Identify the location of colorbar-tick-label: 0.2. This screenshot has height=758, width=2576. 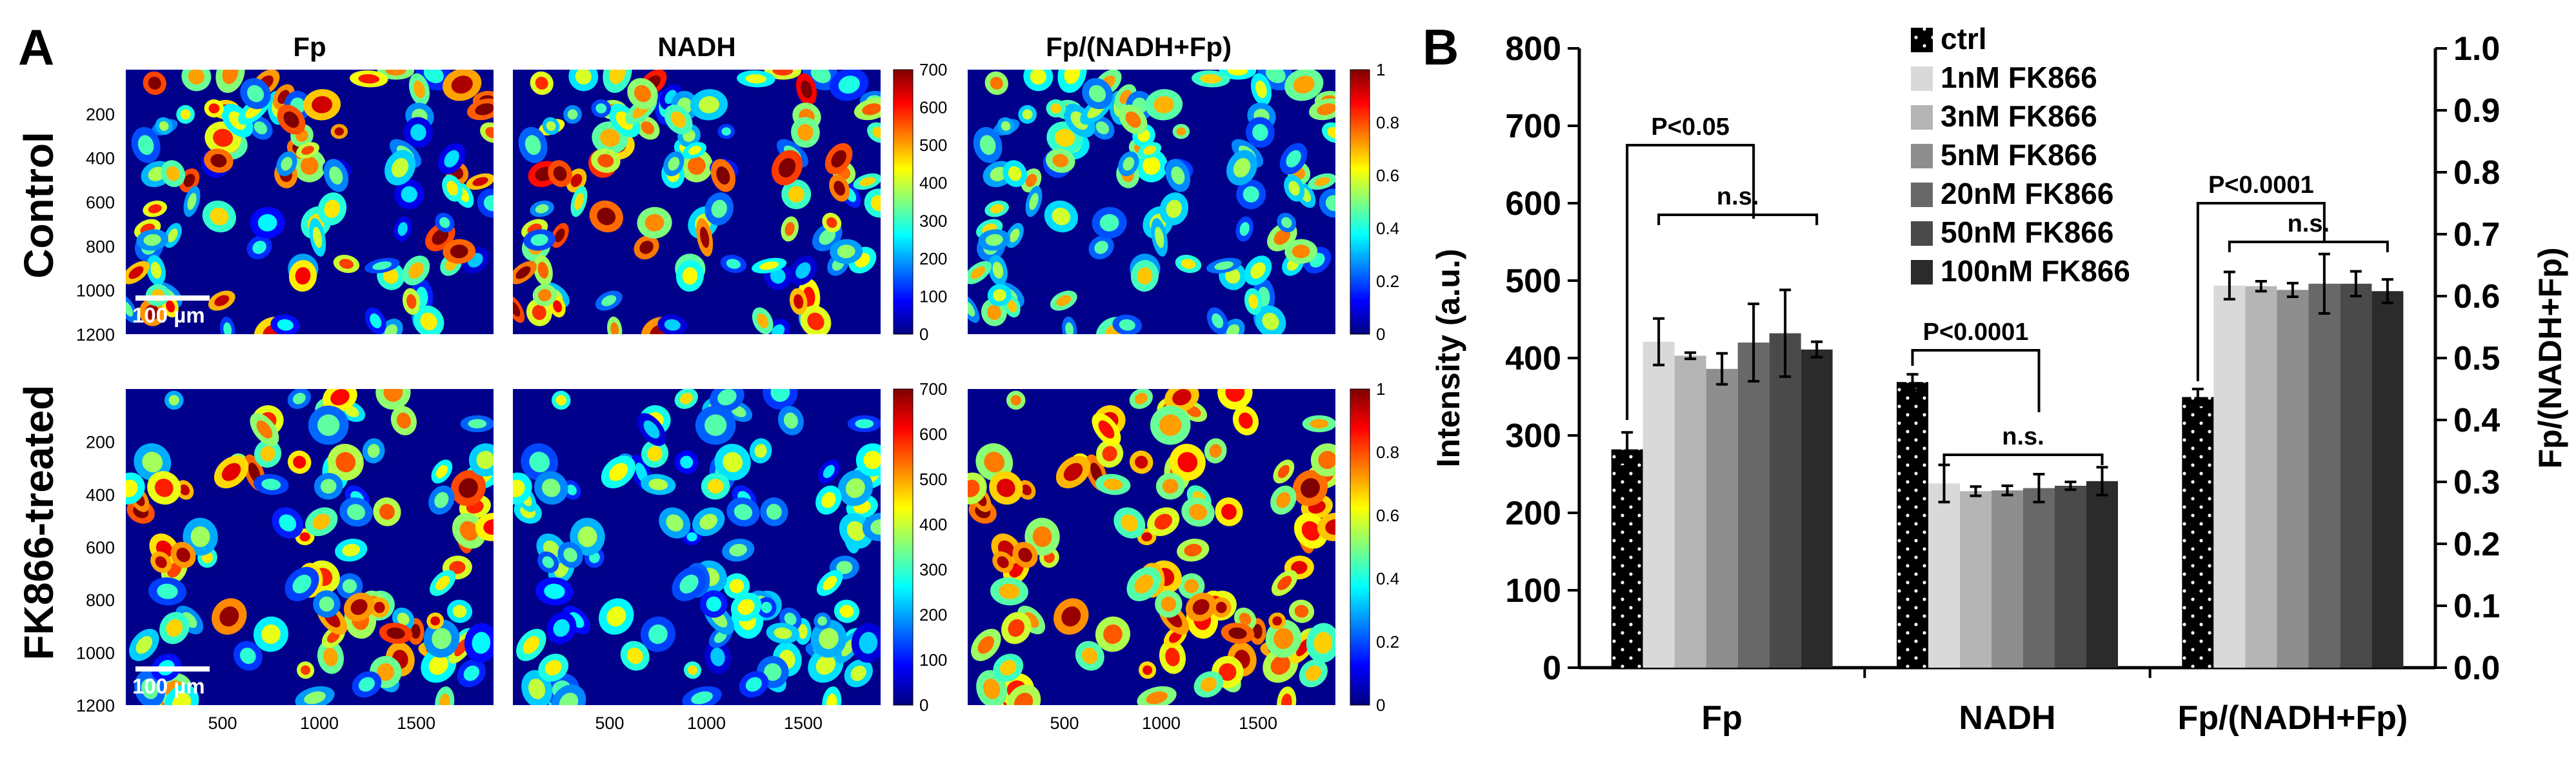
(1387, 281).